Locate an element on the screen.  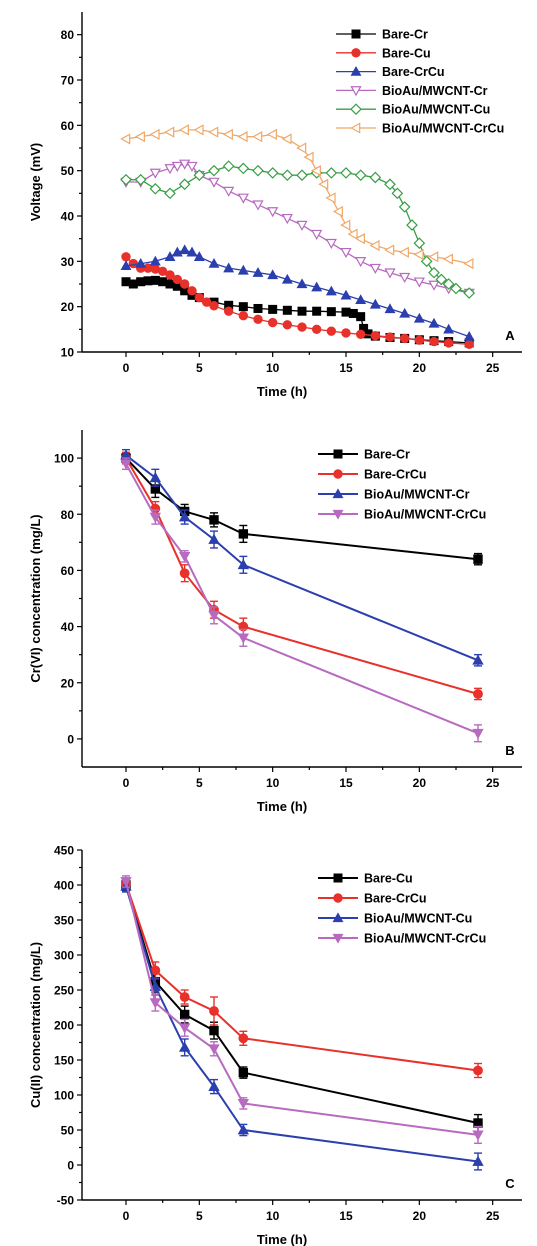
x-axis-title: Time (h) is located at coordinates (282, 806).